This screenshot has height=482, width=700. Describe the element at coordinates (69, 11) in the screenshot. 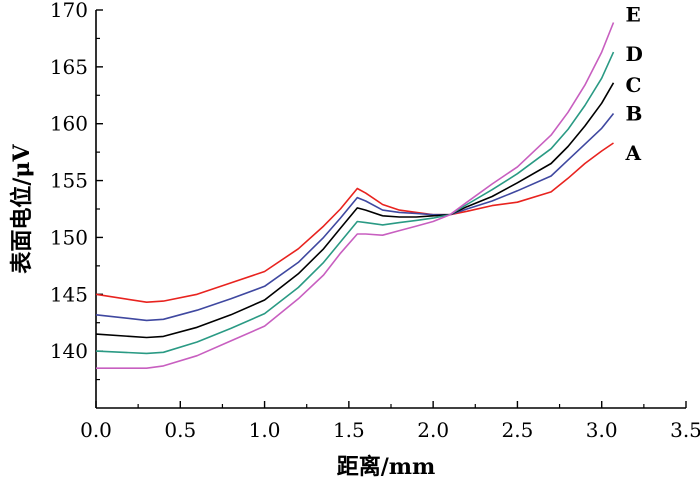

I see `y-tick-label: 170` at that location.